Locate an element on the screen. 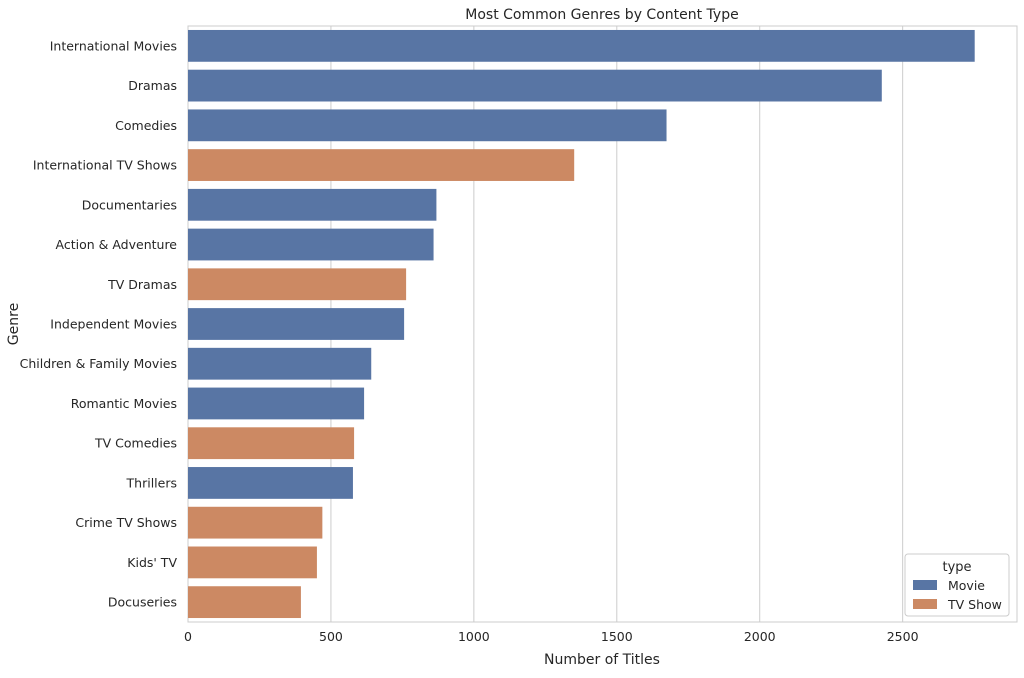 This screenshot has width=1024, height=678. y-tick-label: Romantic Movies is located at coordinates (124, 403).